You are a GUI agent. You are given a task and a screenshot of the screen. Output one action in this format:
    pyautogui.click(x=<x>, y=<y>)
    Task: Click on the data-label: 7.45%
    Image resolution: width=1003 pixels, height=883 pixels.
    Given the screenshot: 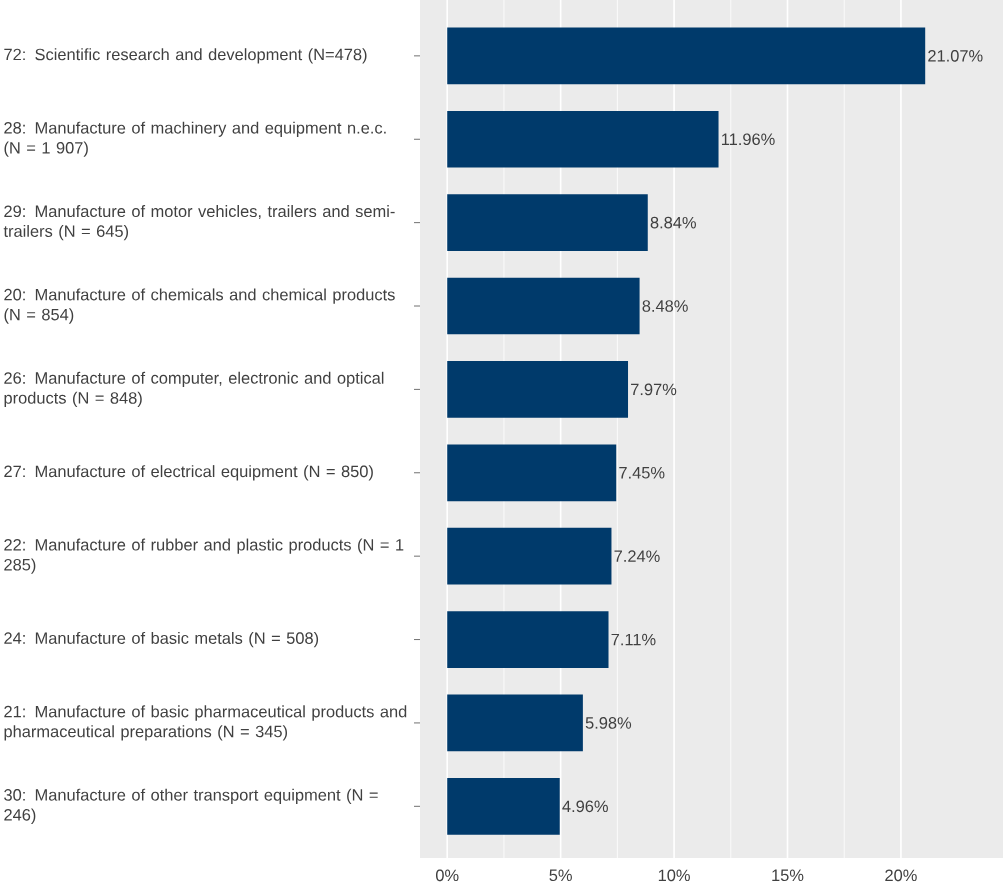 What is the action you would take?
    pyautogui.click(x=642, y=473)
    